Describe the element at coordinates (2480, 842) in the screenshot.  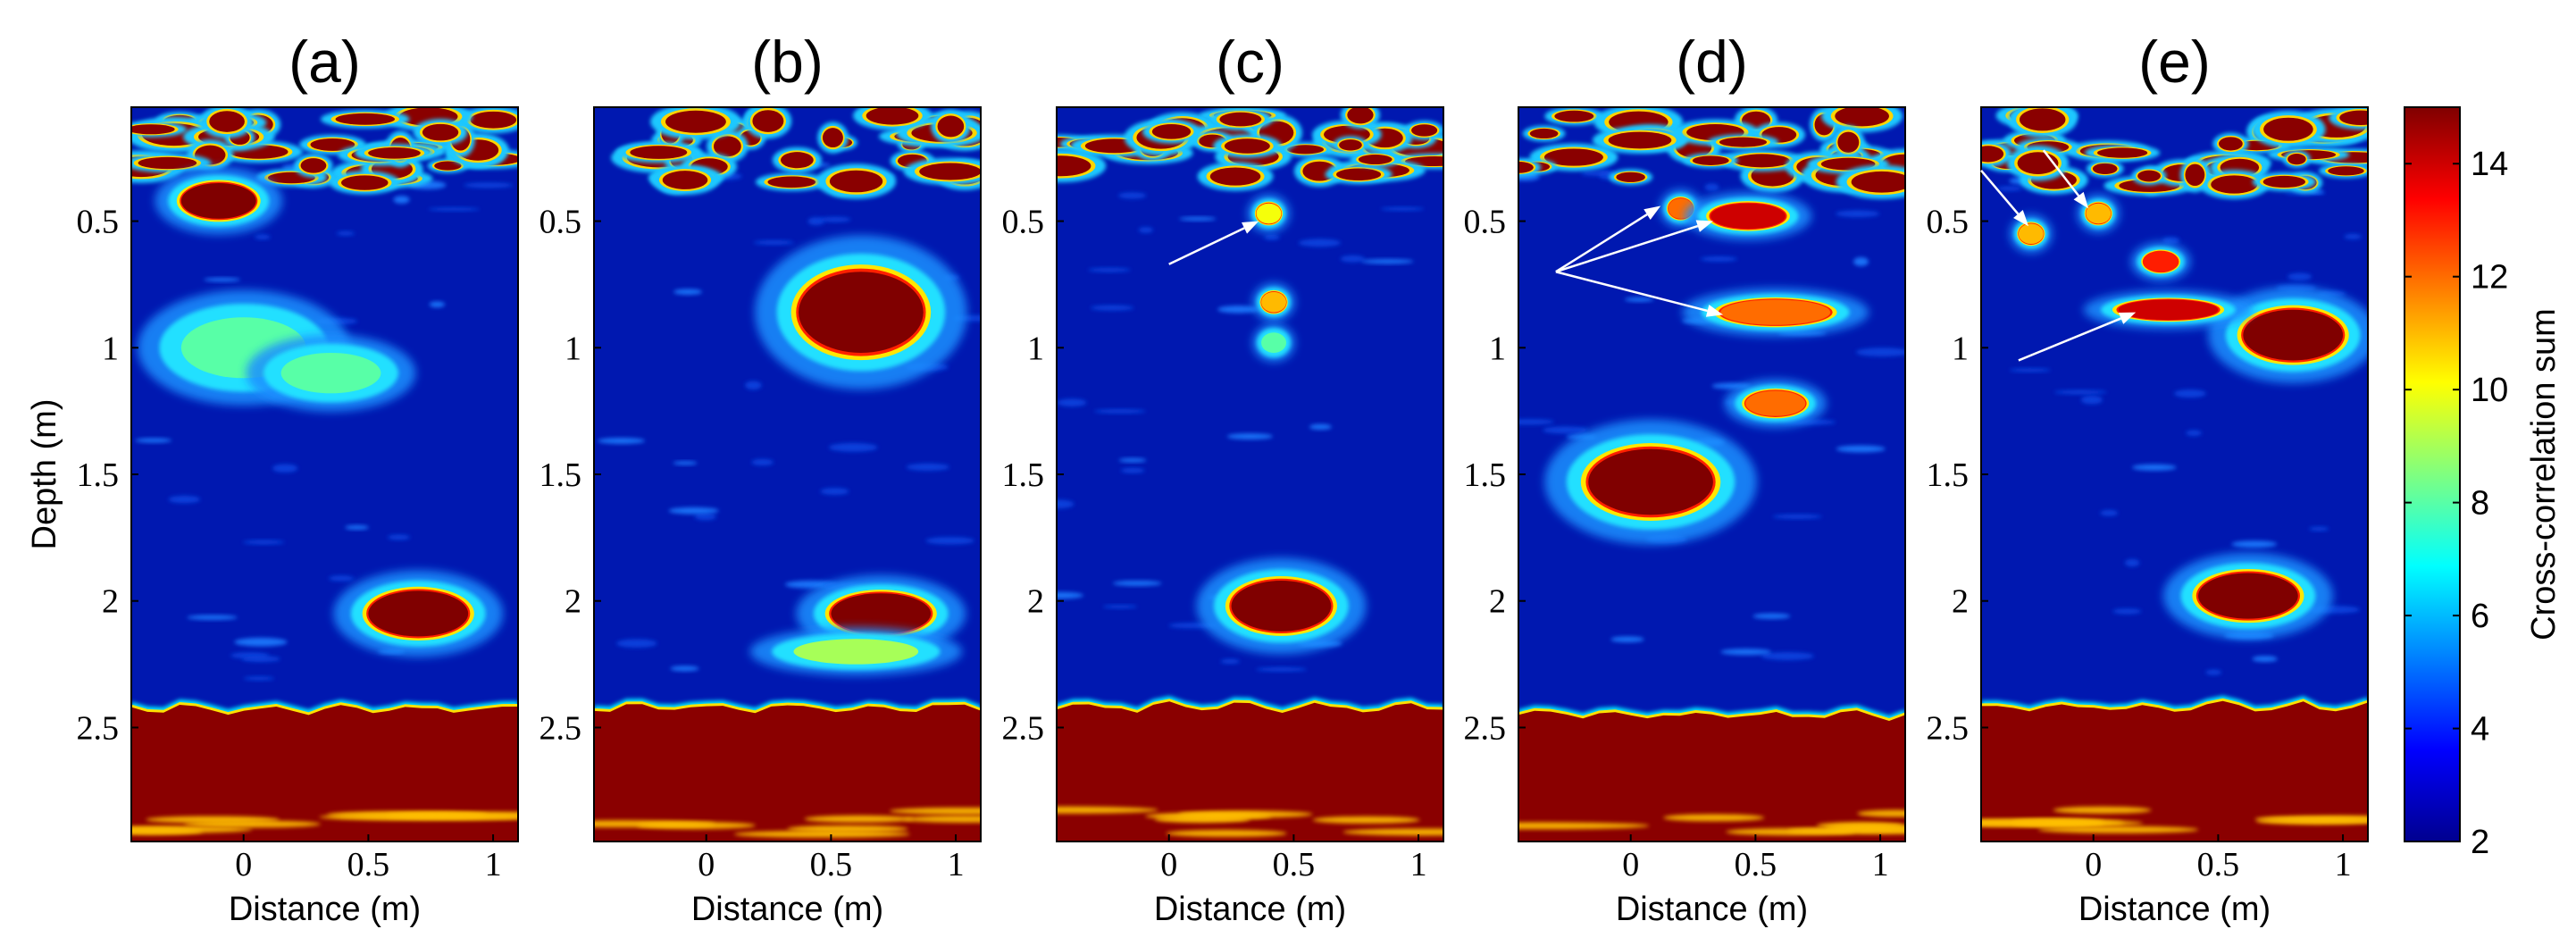
I see `colorbar-tick-label: 2` at that location.